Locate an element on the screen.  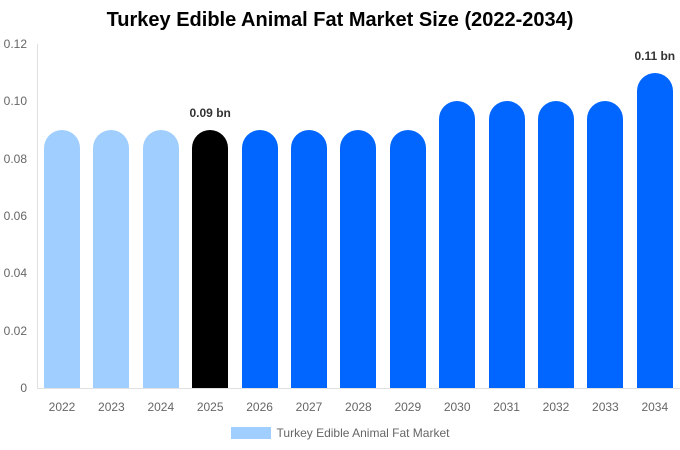
x-tick-label: 2025 is located at coordinates (210, 407).